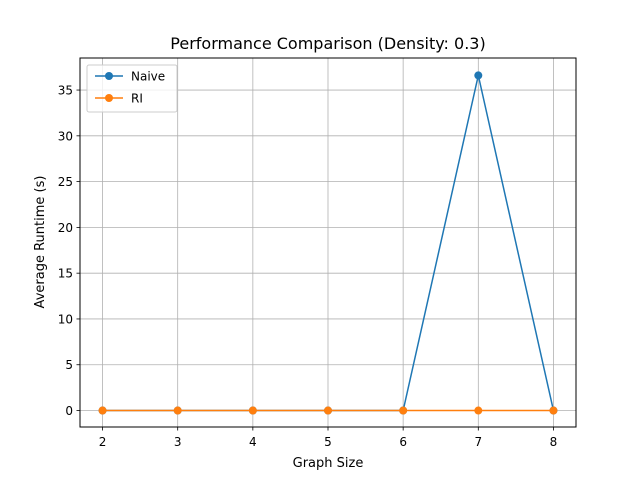  What do you see at coordinates (69, 365) in the screenshot?
I see `y-tick-label: 5` at bounding box center [69, 365].